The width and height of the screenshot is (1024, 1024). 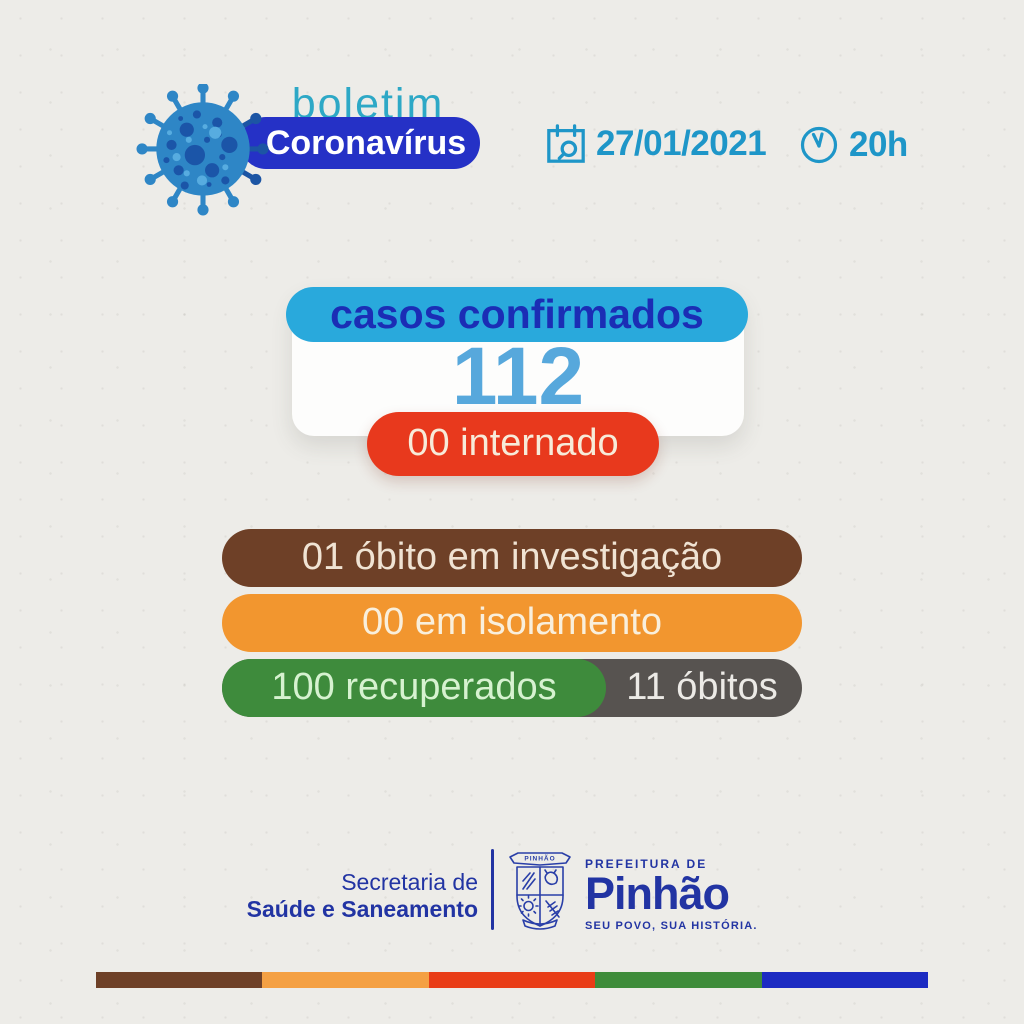 I want to click on prefecture-name: Pinhão, so click(x=657, y=893).